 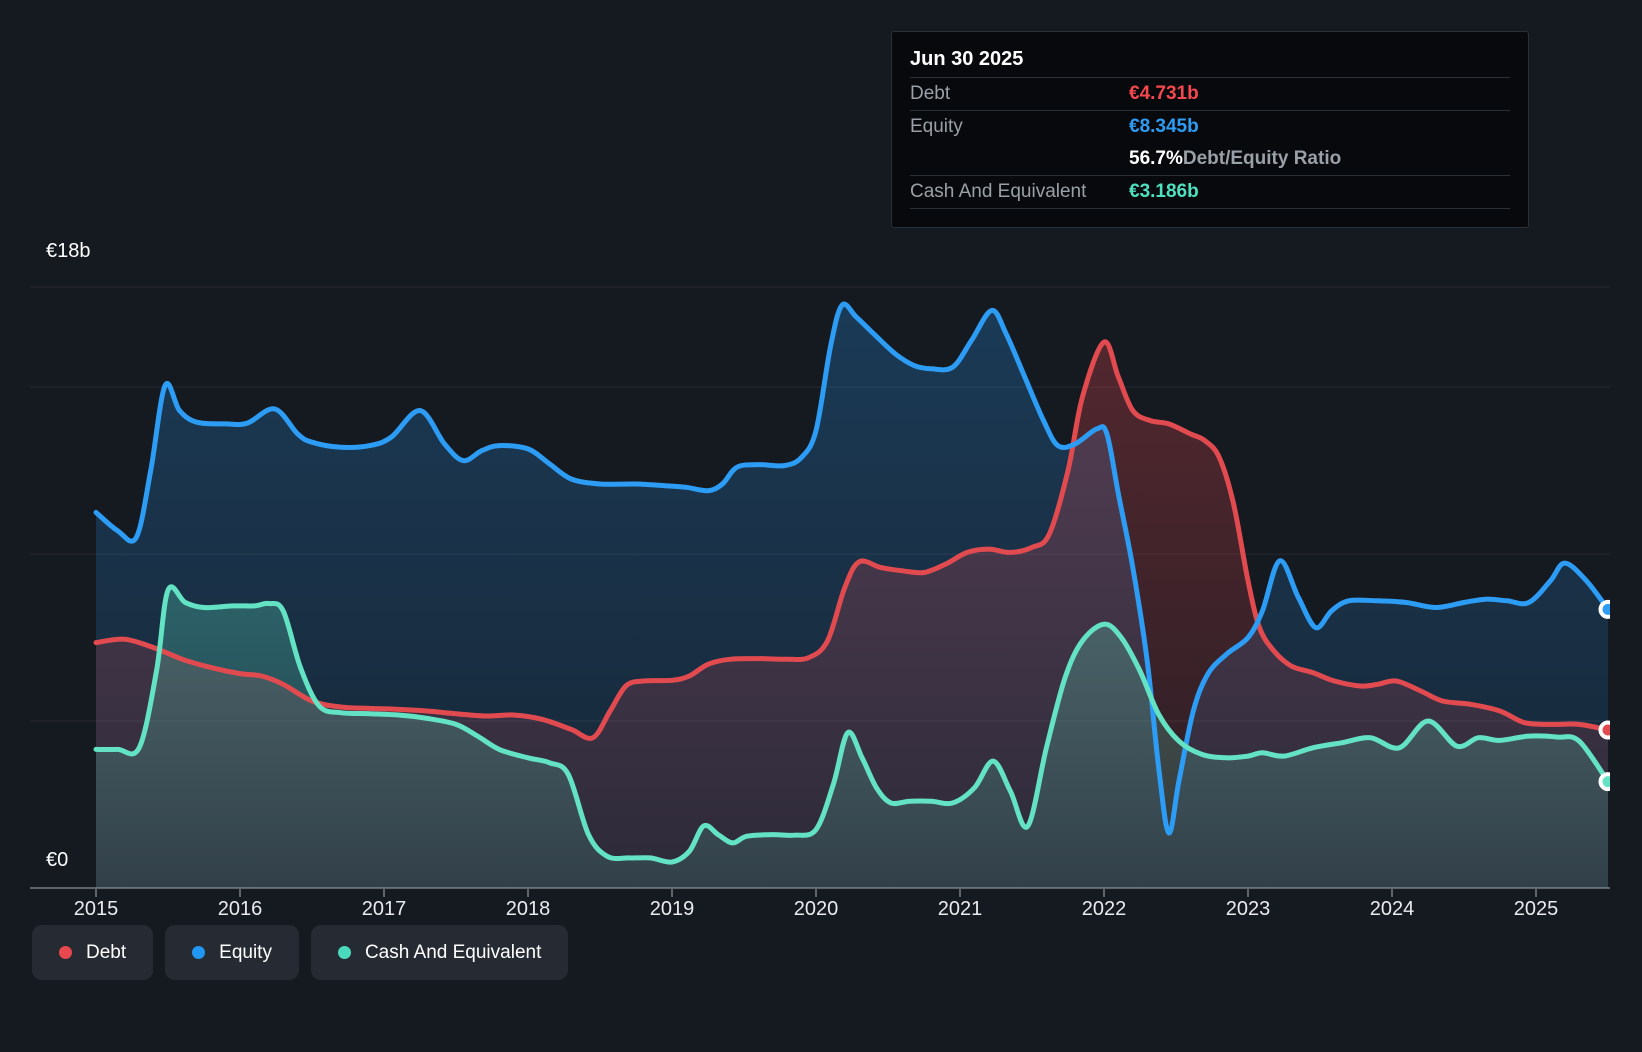 I want to click on tooltip-date: Jun 30 2025, so click(x=1210, y=59).